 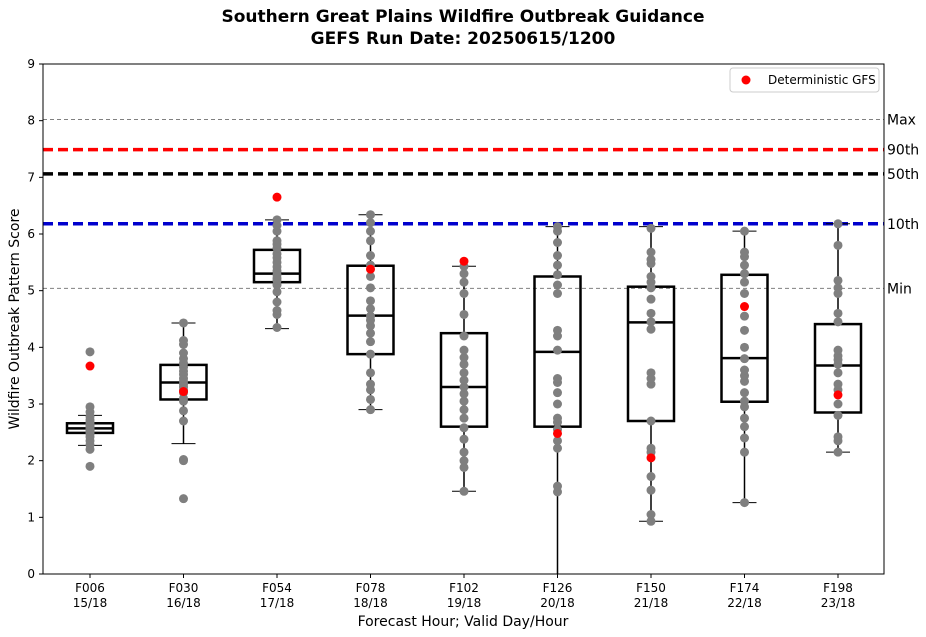 I want to click on x-tick-label-valid: 18/18, so click(x=370, y=603).